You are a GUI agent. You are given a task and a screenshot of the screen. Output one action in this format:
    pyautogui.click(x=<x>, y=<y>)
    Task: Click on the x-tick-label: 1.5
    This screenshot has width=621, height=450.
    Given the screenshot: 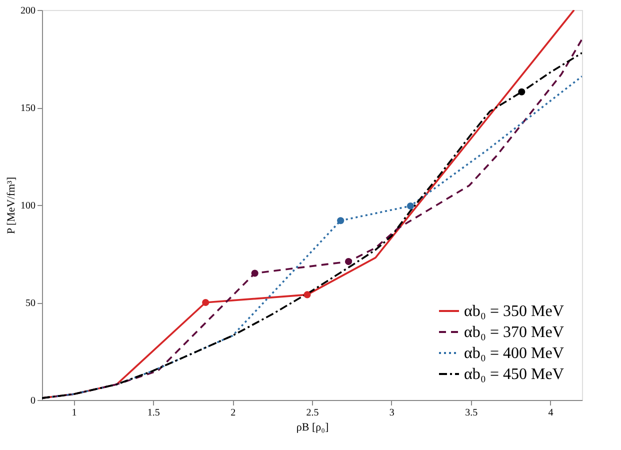 What is the action you would take?
    pyautogui.click(x=153, y=413)
    